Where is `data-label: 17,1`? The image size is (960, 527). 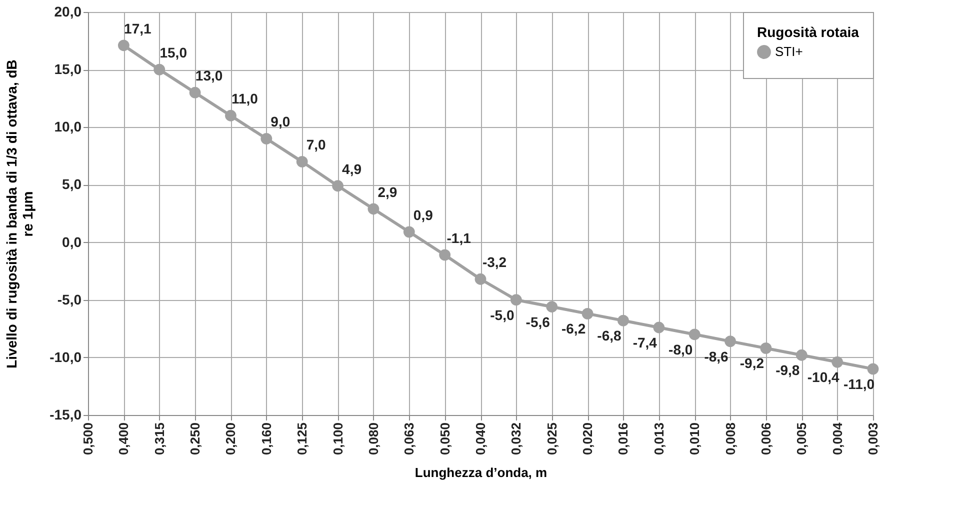 data-label: 17,1 is located at coordinates (138, 28).